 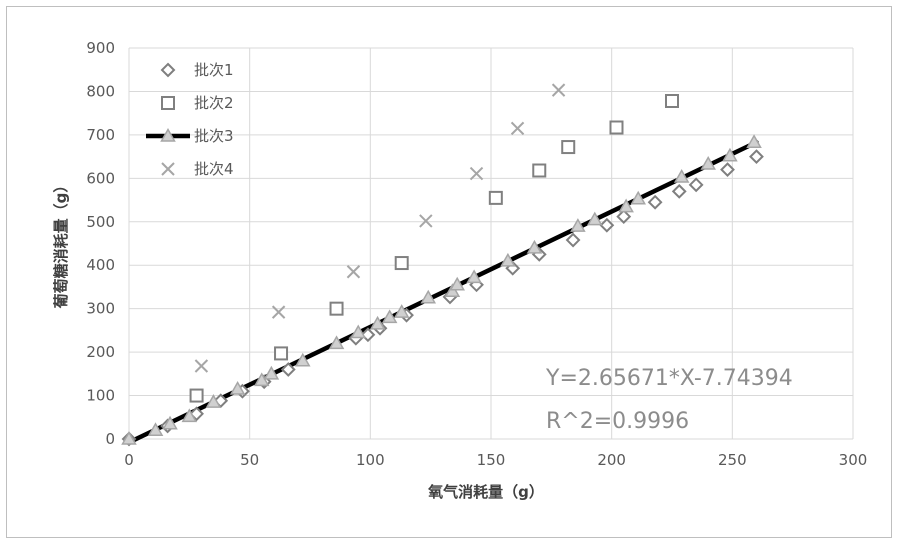 What do you see at coordinates (100, 91) in the screenshot?
I see `y-tick-label: 800` at bounding box center [100, 91].